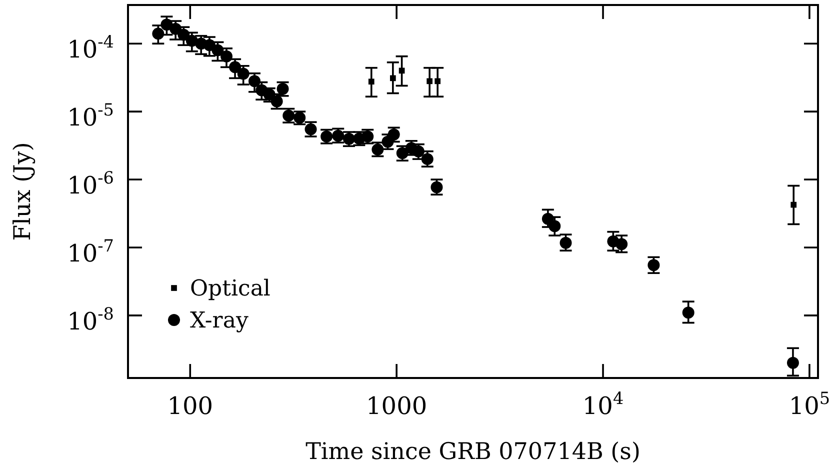 The width and height of the screenshot is (830, 471). Describe the element at coordinates (219, 321) in the screenshot. I see `legend-label: X-ray` at that location.